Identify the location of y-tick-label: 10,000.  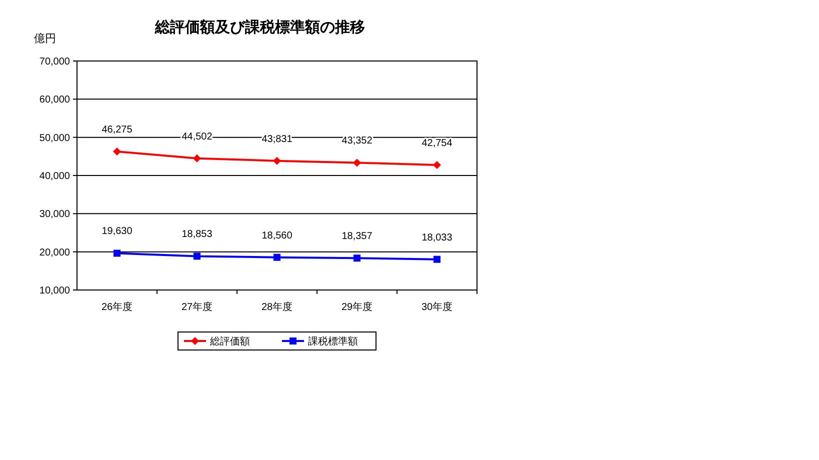
(54, 291).